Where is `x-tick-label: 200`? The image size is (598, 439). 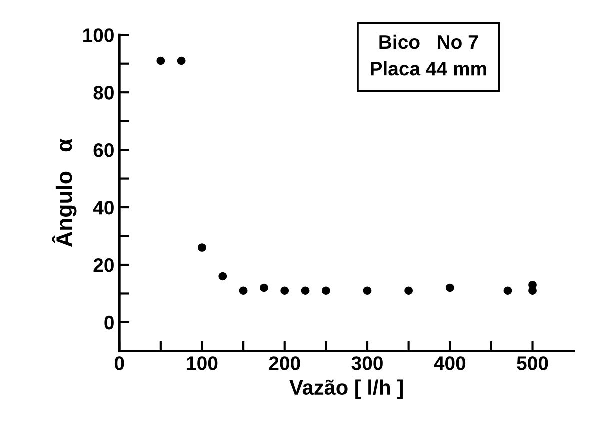
x-tick-label: 200 is located at coordinates (284, 363).